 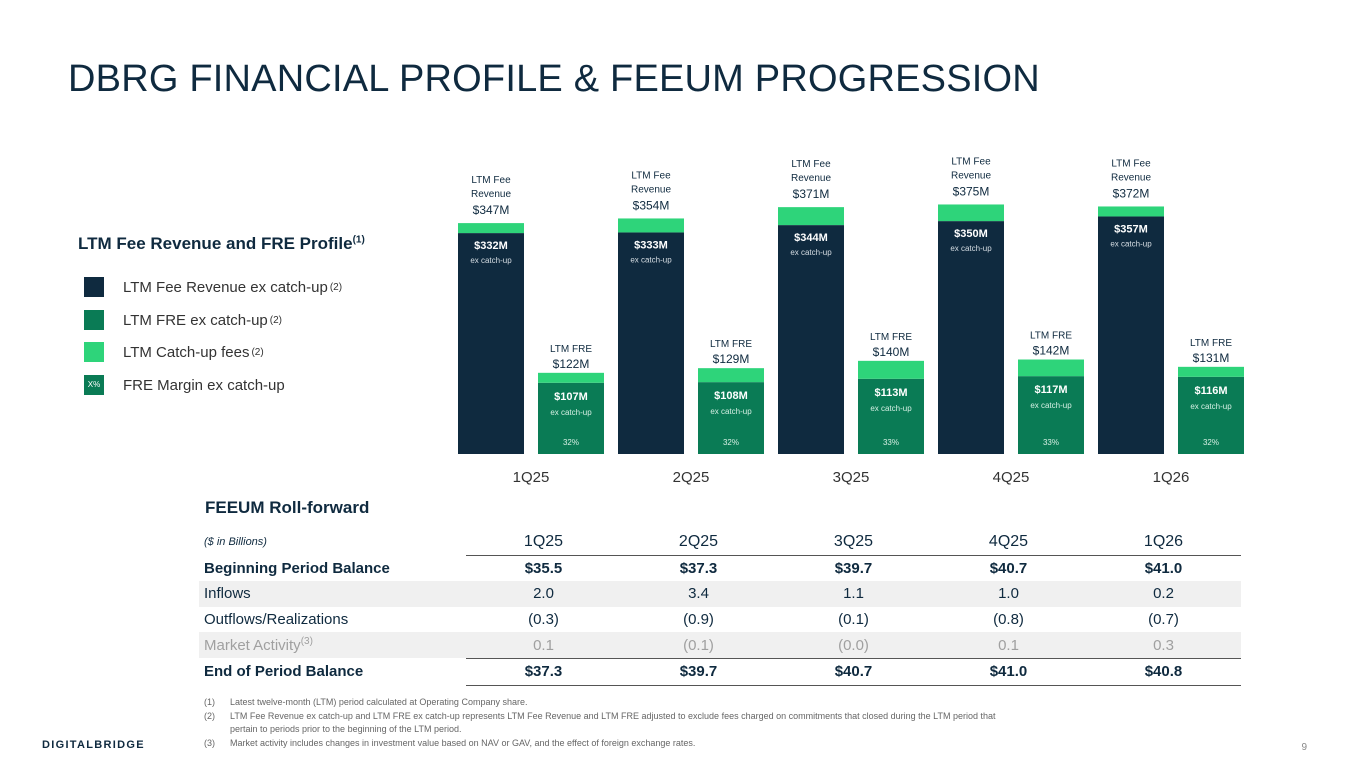 I want to click on table-cell: $35.5, so click(x=543, y=568).